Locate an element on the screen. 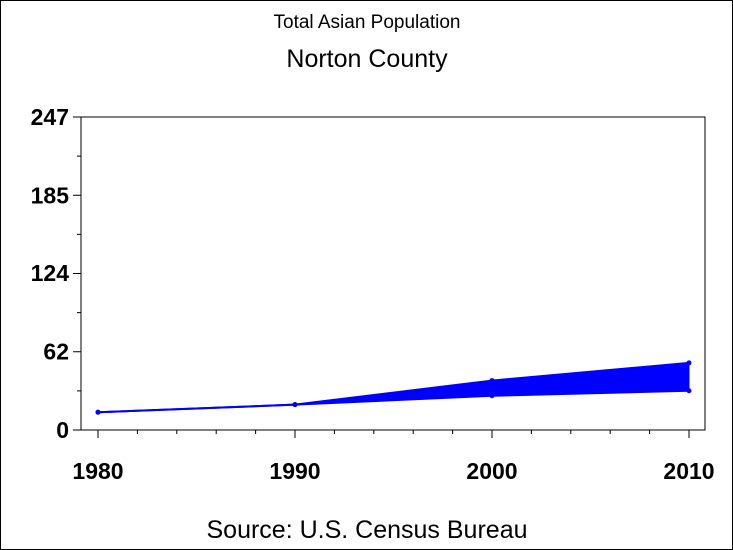 Image resolution: width=733 pixels, height=550 pixels. y-tick-label: 0 is located at coordinates (62, 430).